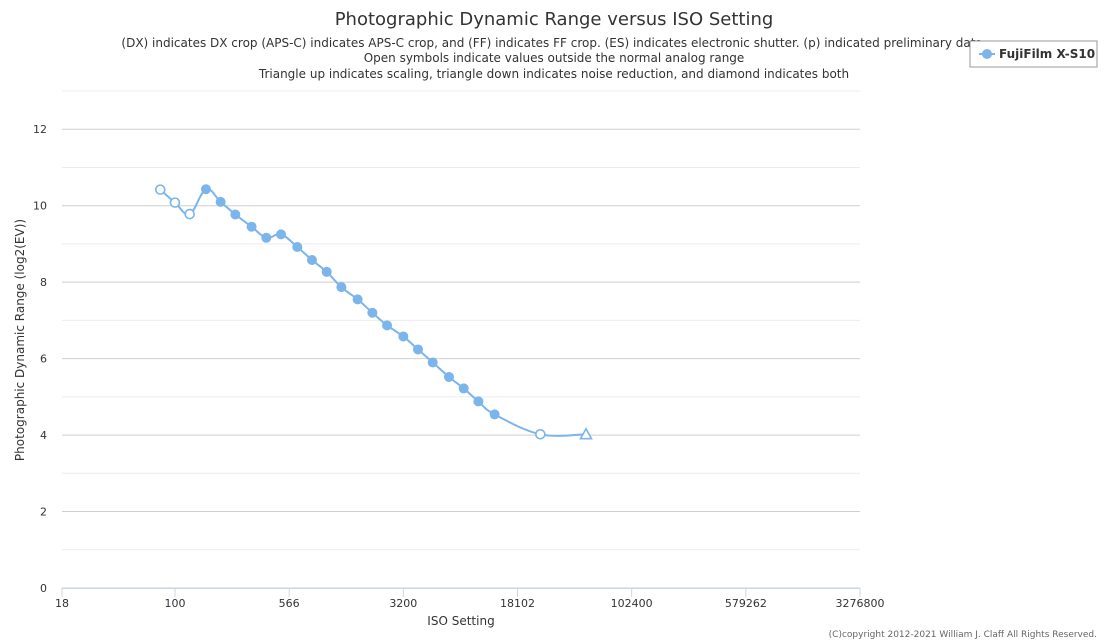 This screenshot has height=642, width=1108. Describe the element at coordinates (40, 206) in the screenshot. I see `y-tick-label: 10` at that location.